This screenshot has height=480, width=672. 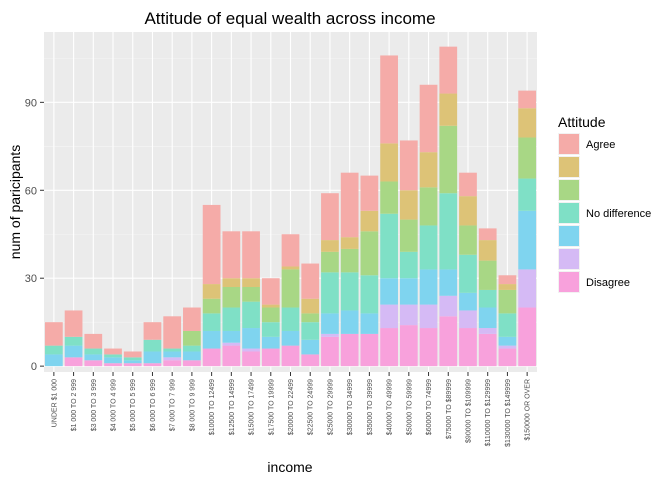 What do you see at coordinates (449, 409) in the screenshot?
I see `x-tick-label: $75000 TO $89999` at bounding box center [449, 409].